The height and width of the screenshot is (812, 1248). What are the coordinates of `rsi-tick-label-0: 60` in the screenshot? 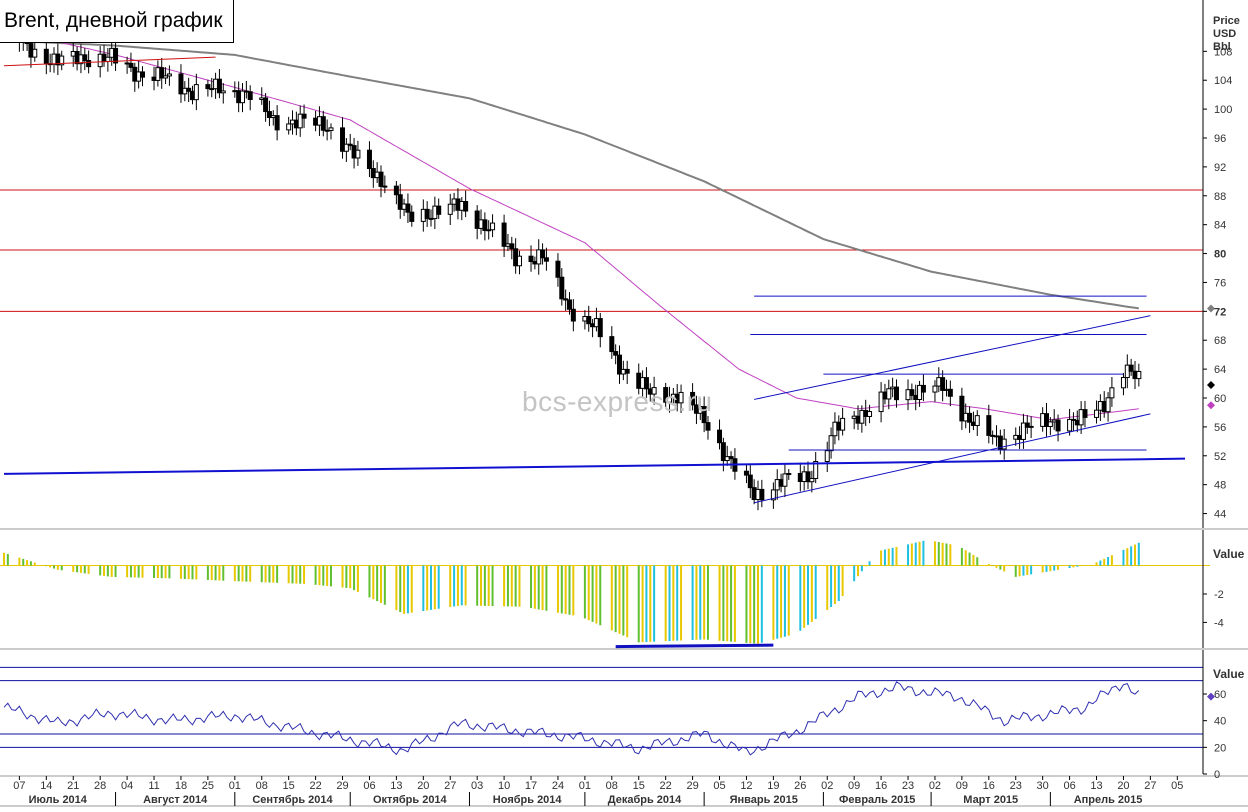 It's located at (1220, 695).